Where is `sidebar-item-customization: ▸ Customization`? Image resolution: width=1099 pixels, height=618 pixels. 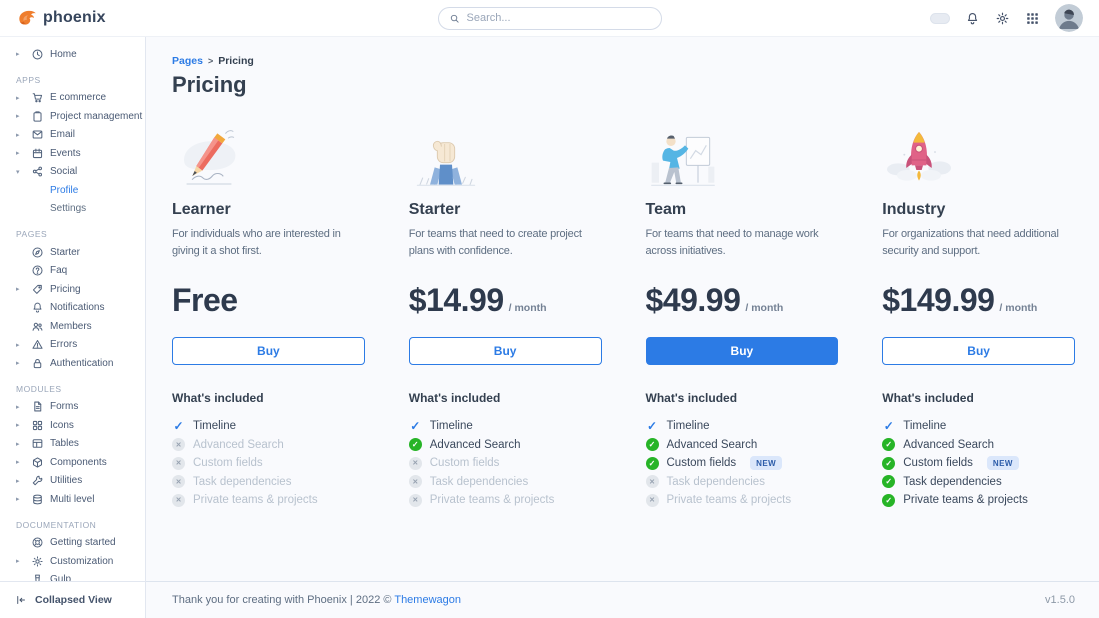
sidebar-item-customization: ▸ Customization is located at coordinates (78, 561).